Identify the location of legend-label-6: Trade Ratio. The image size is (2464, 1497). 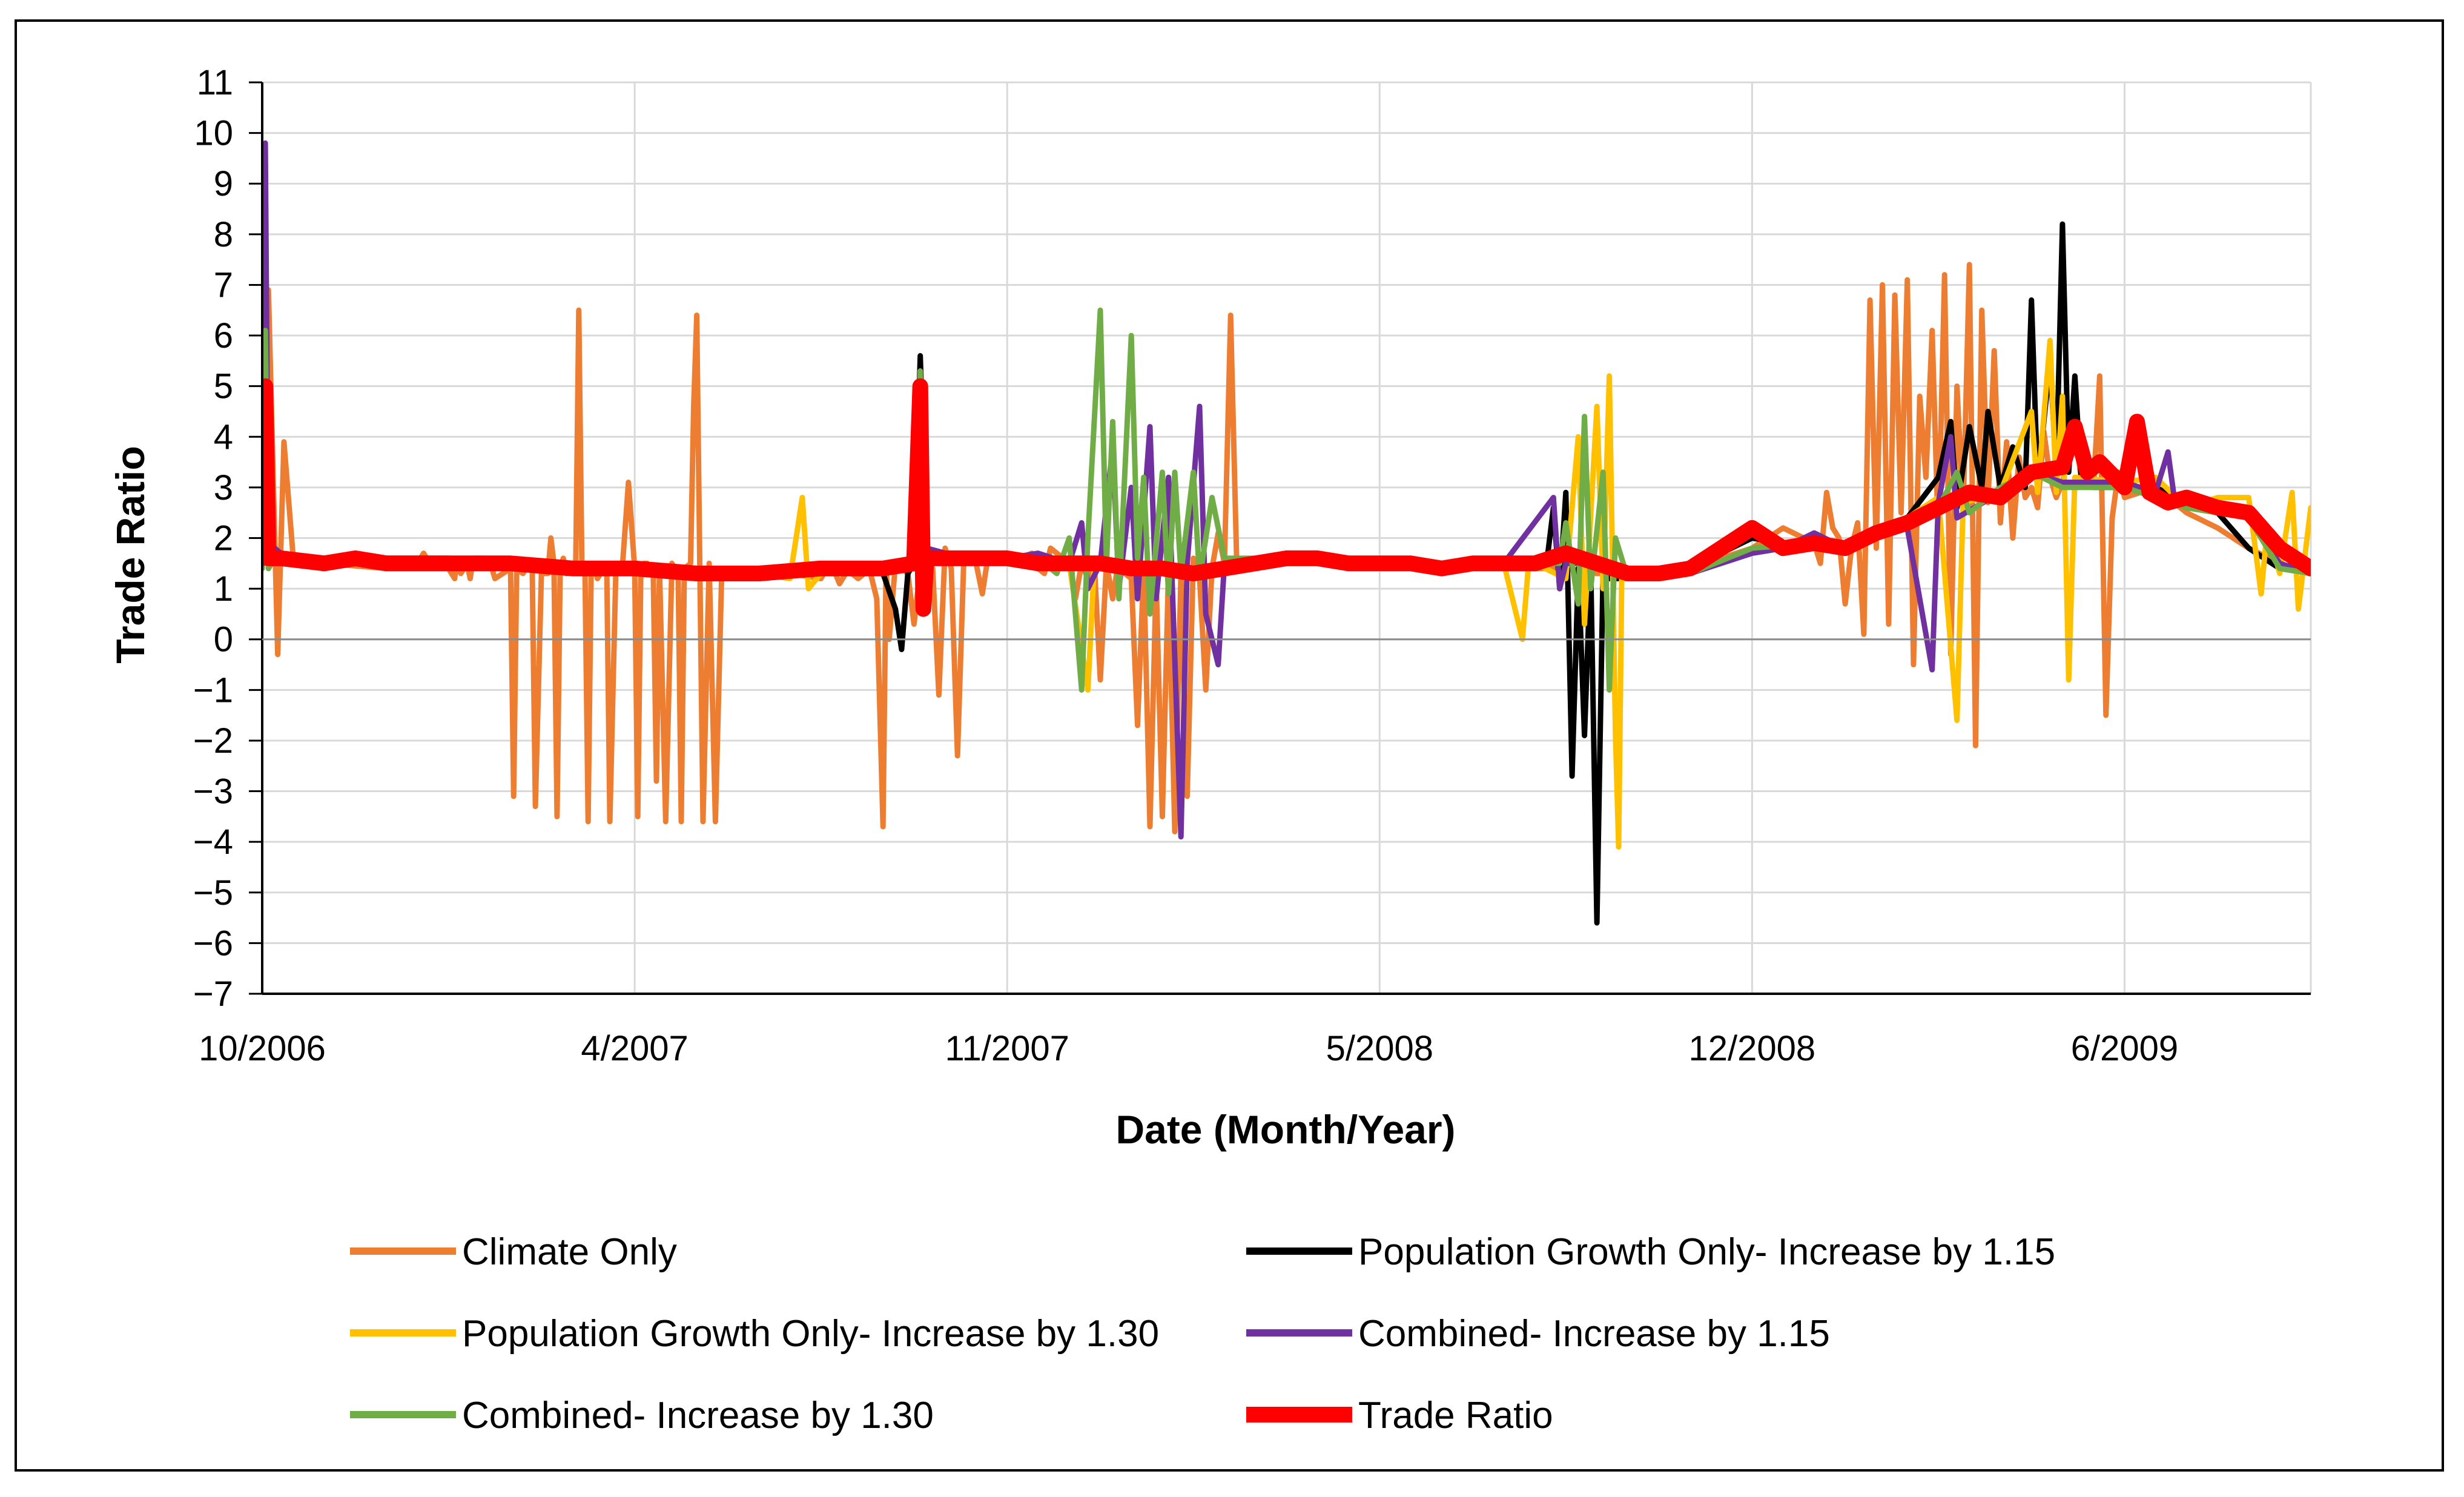
(1455, 1416).